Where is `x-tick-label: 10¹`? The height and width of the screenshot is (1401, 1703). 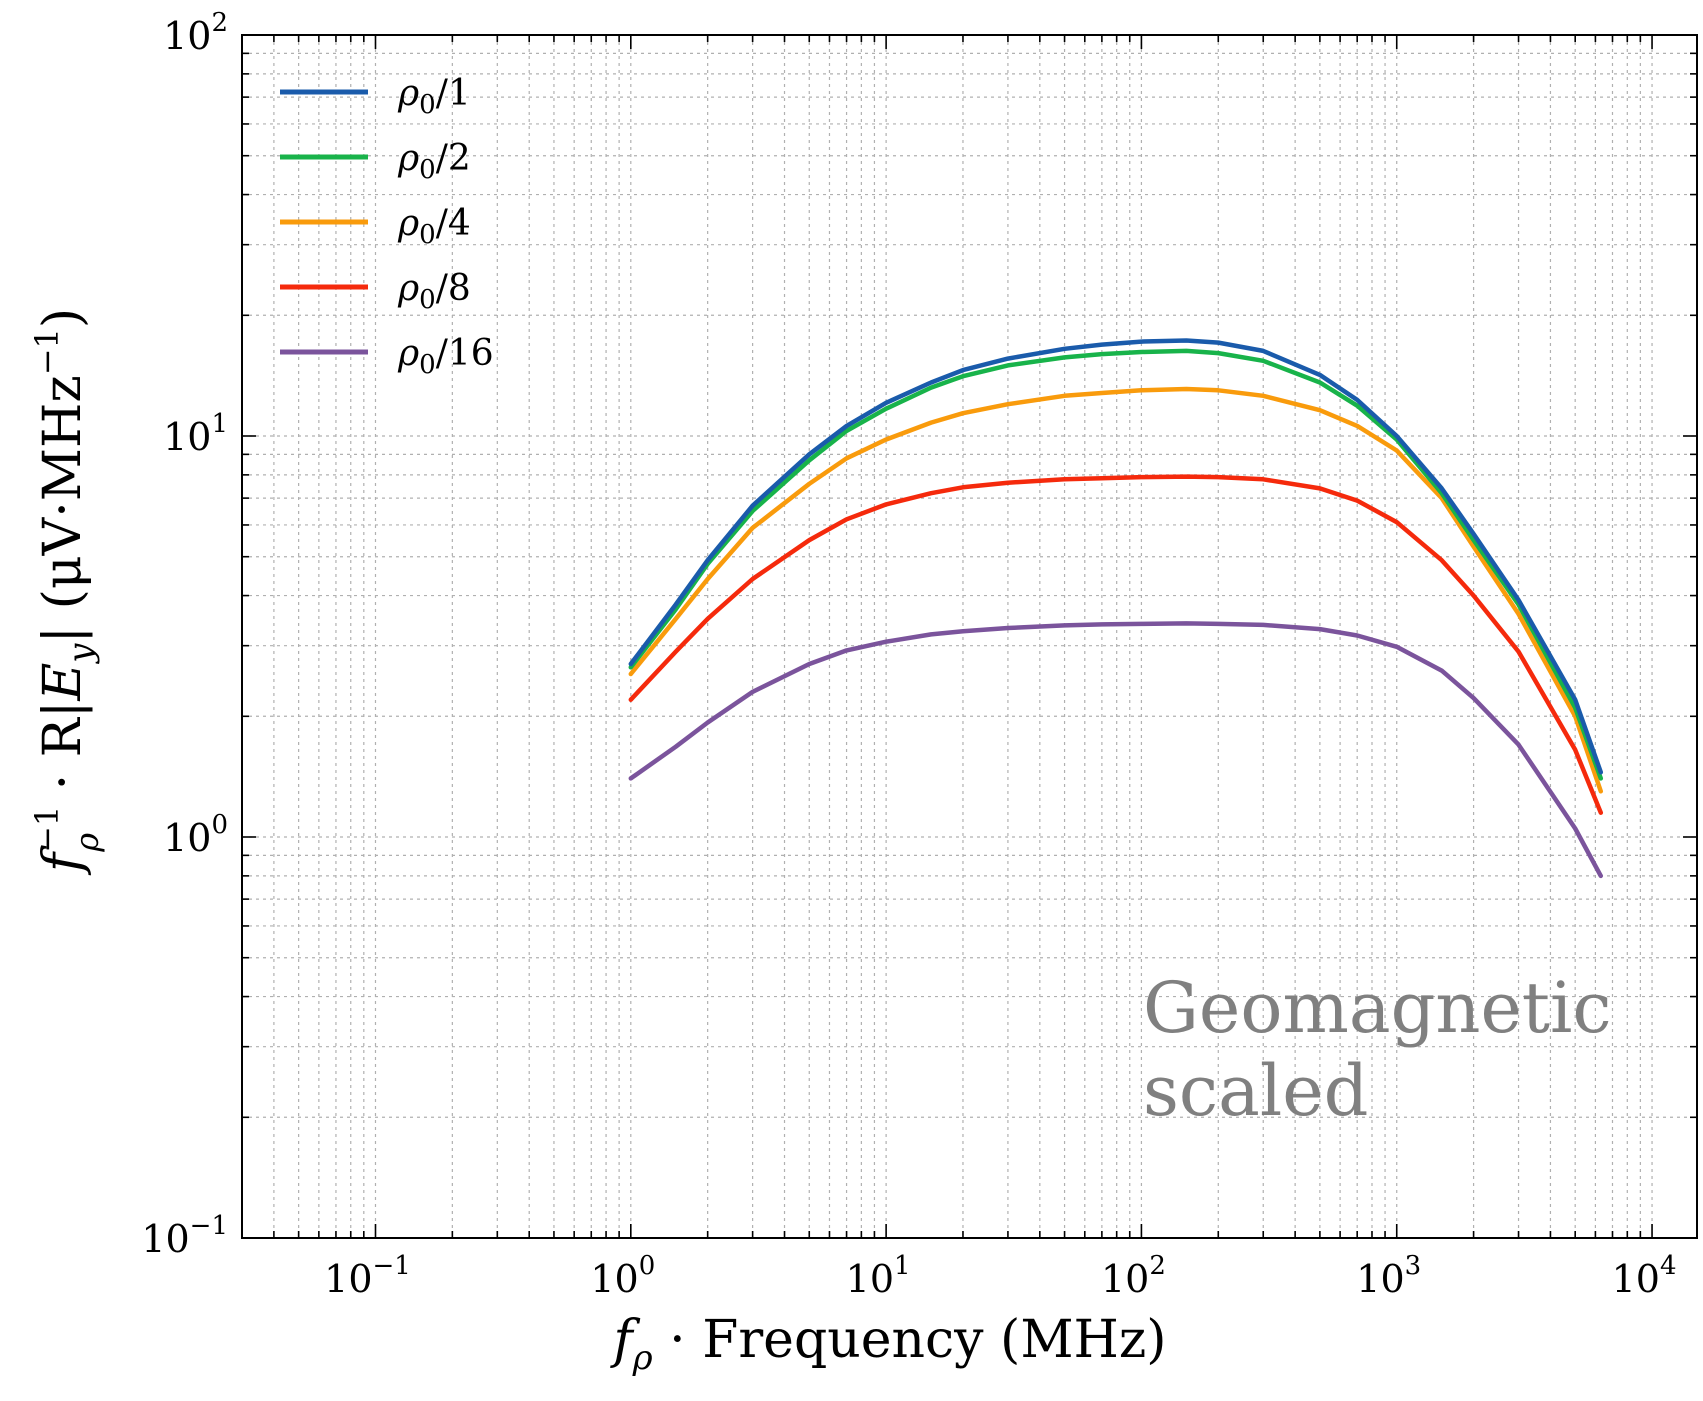
x-tick-label: 10¹ is located at coordinates (878, 1276).